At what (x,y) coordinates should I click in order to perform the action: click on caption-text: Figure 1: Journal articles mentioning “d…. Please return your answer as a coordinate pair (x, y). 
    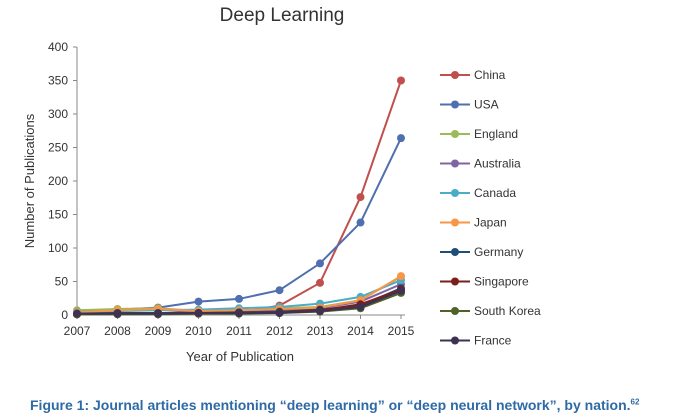
    Looking at the image, I should click on (330, 405).